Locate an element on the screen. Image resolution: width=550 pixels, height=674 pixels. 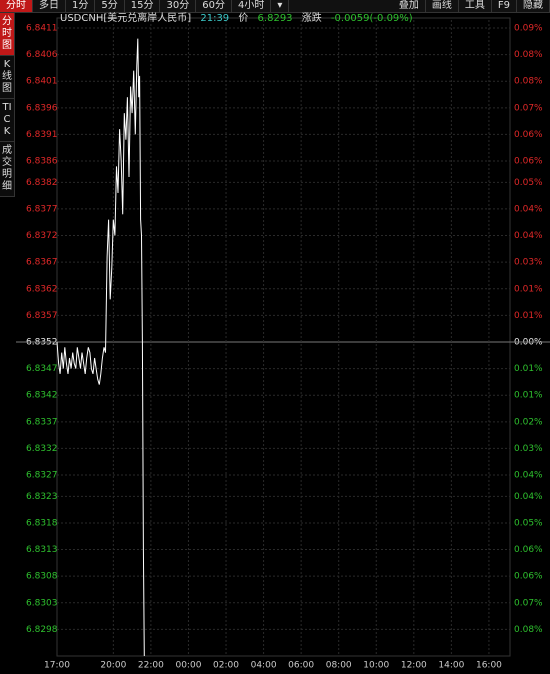
y-tick-label: 6.8411 is located at coordinates (42, 28).